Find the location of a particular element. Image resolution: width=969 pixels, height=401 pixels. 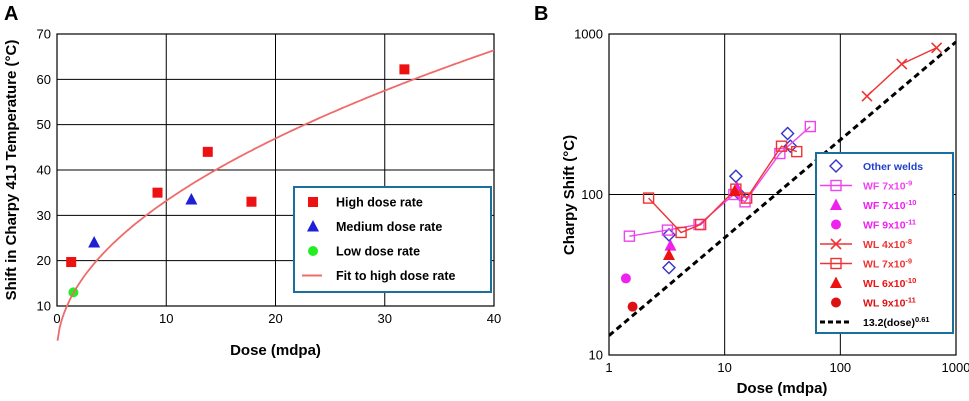

panel-b-y-axis-label: Charpy Shift (°C) is located at coordinates (569, 195).